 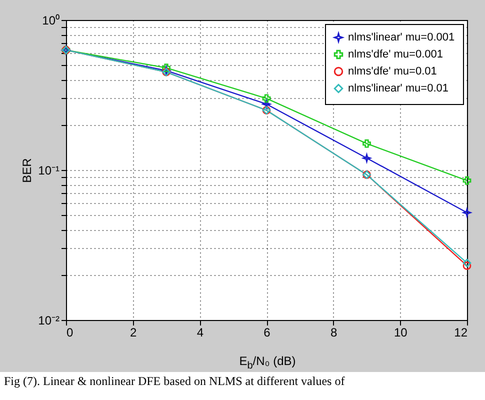 What do you see at coordinates (70, 333) in the screenshot?
I see `x-tick-label: 0` at bounding box center [70, 333].